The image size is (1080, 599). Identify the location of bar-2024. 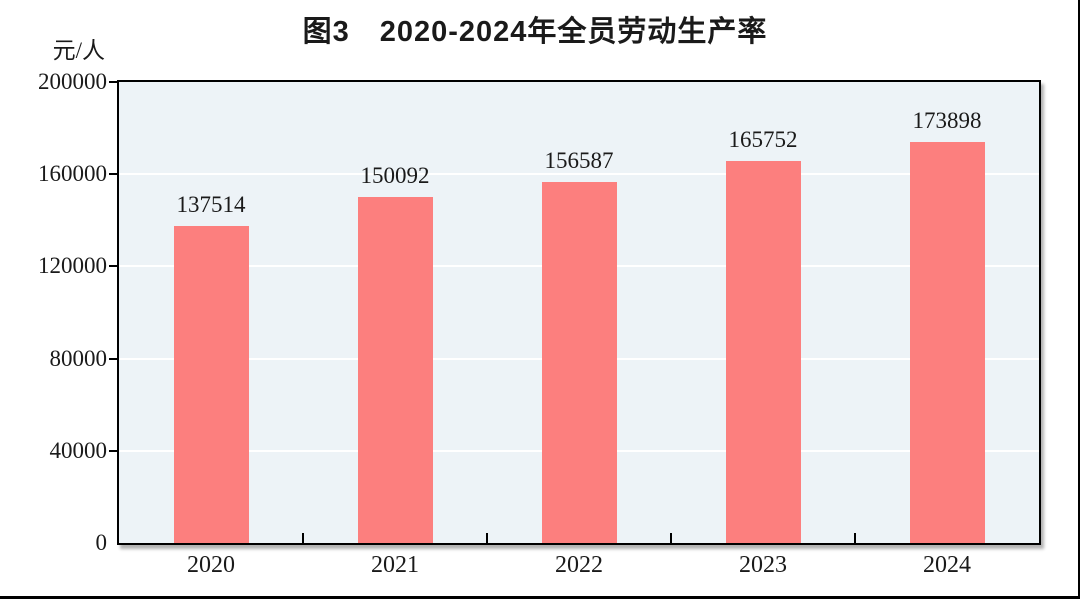
(947, 342).